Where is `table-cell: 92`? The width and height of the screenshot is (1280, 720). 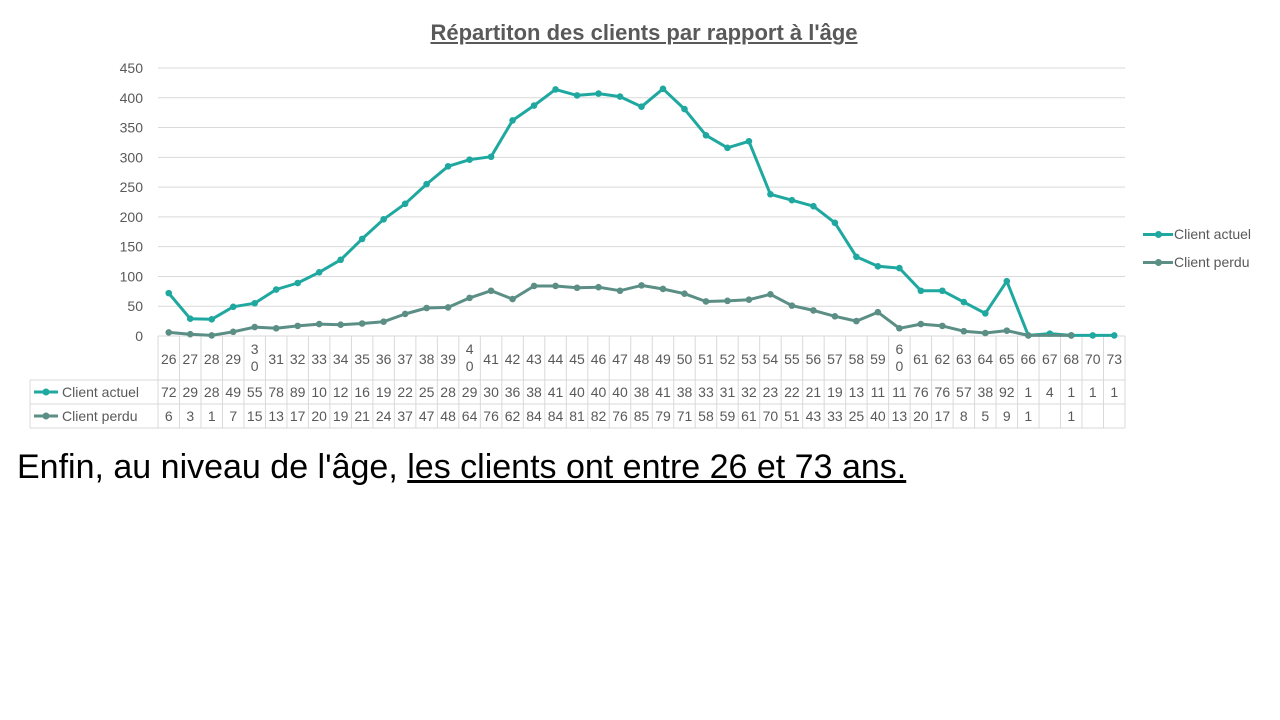
table-cell: 92 is located at coordinates (1007, 392).